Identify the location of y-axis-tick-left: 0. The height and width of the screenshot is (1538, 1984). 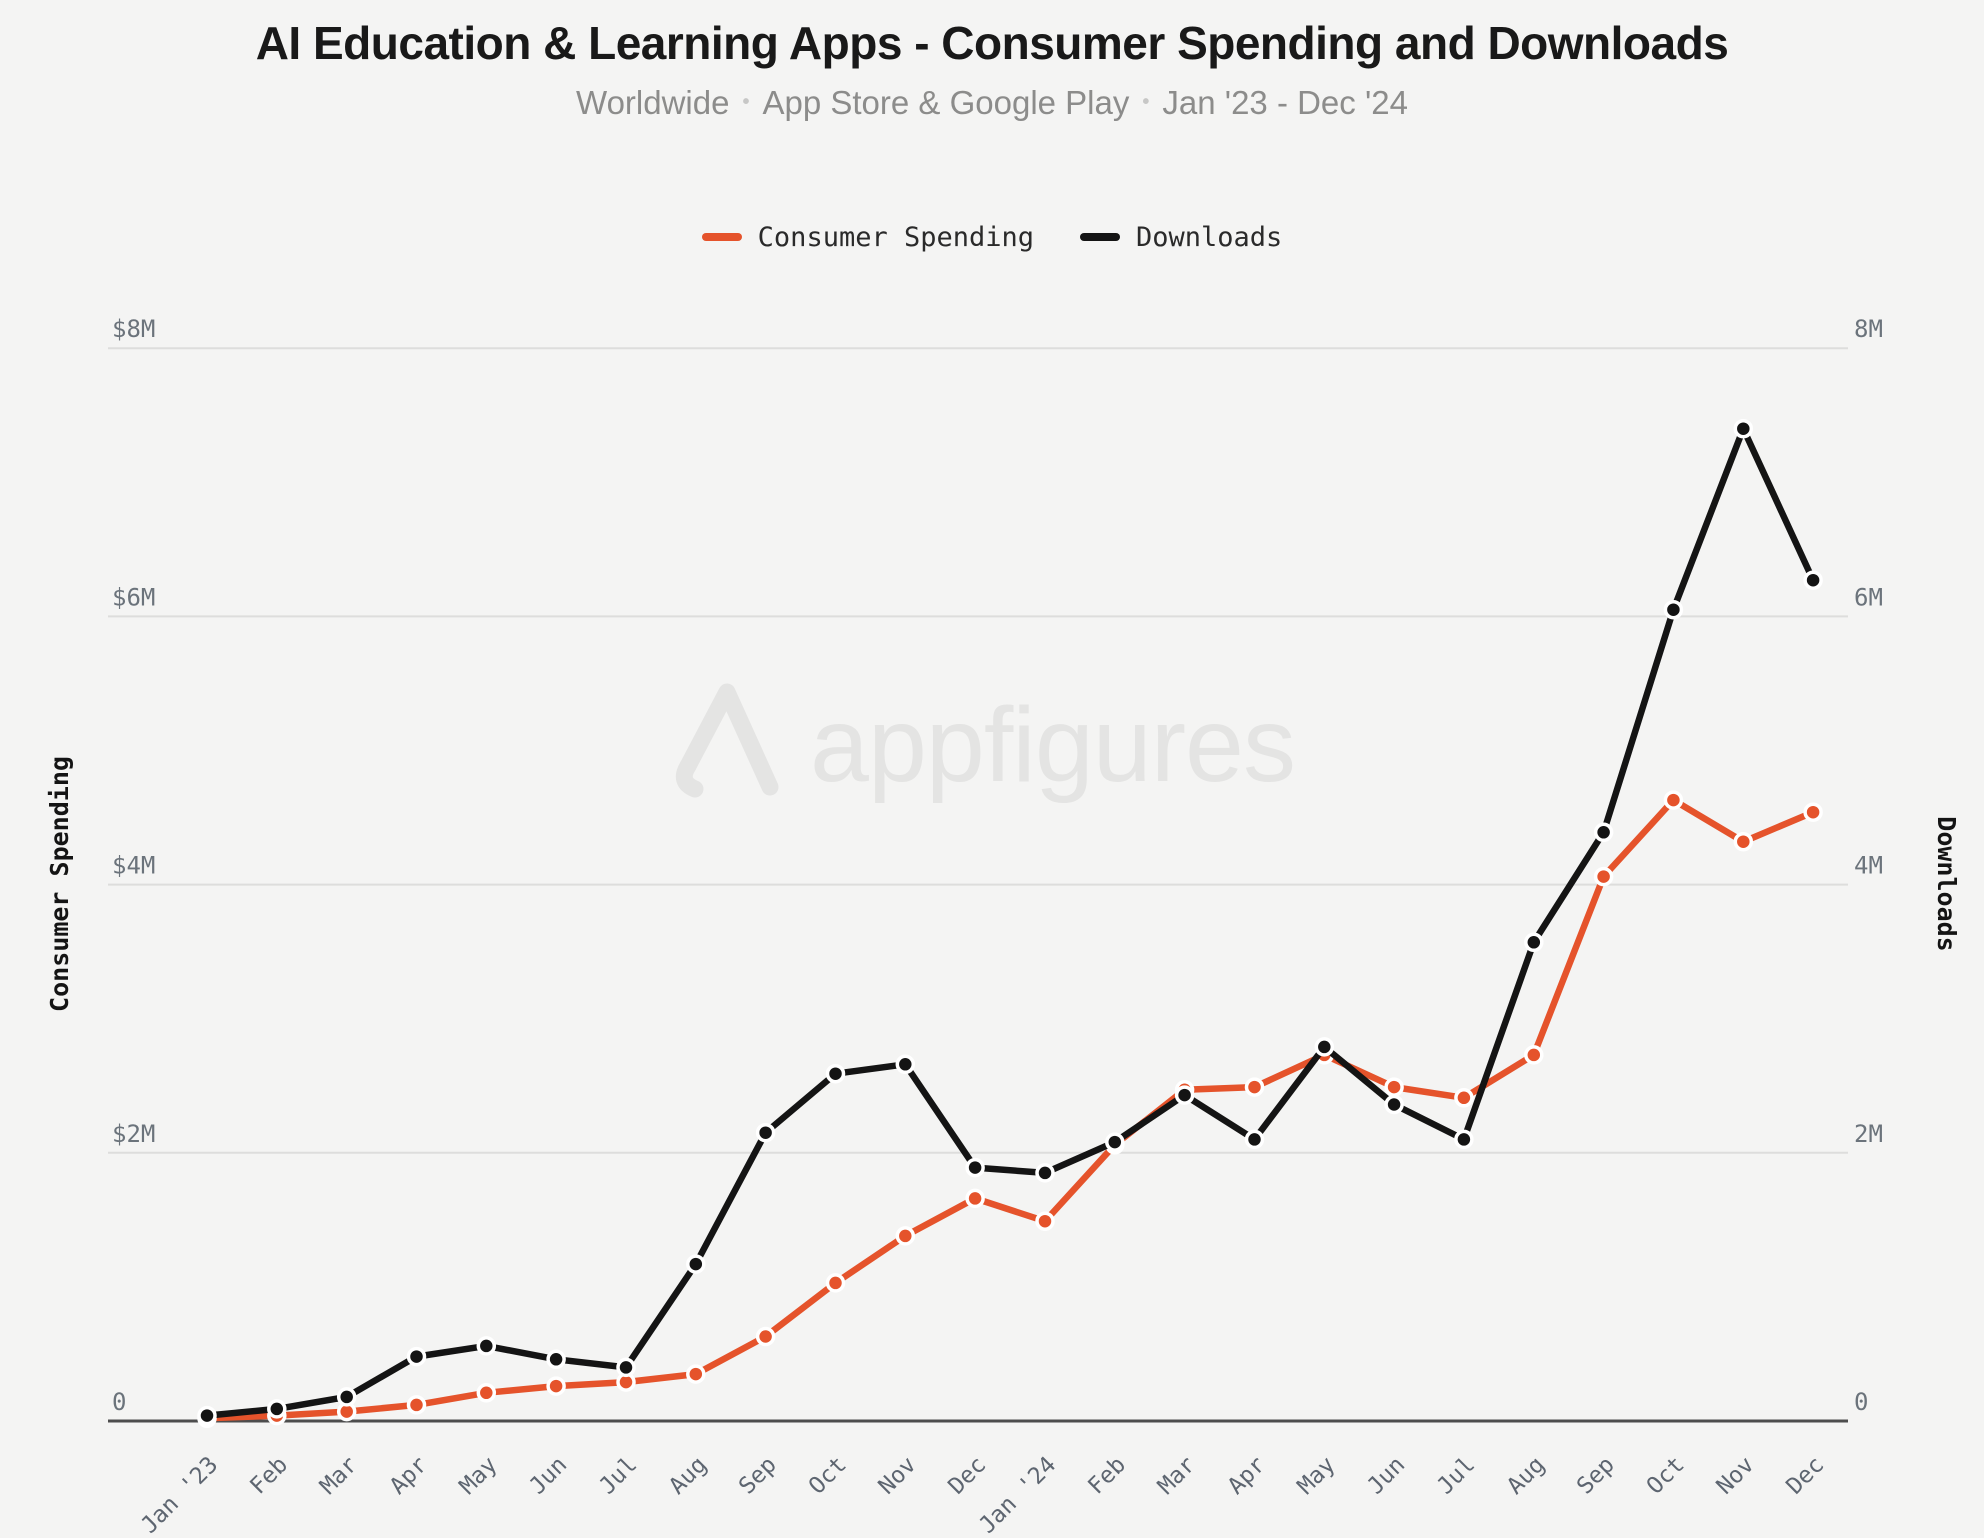
(119, 1402).